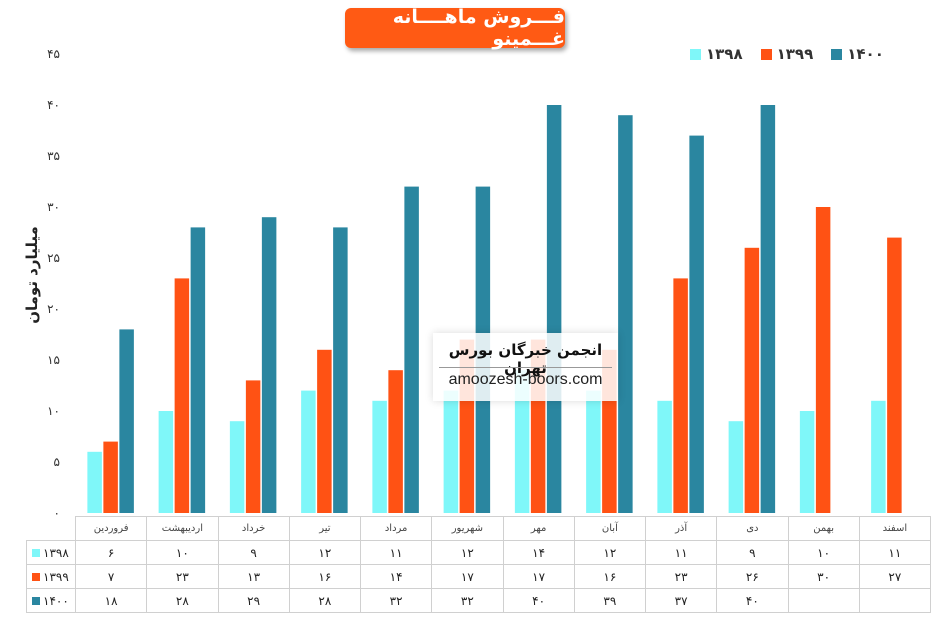 This screenshot has height=635, width=942. What do you see at coordinates (53, 156) in the screenshot?
I see `y-tick-label: ۳۵` at bounding box center [53, 156].